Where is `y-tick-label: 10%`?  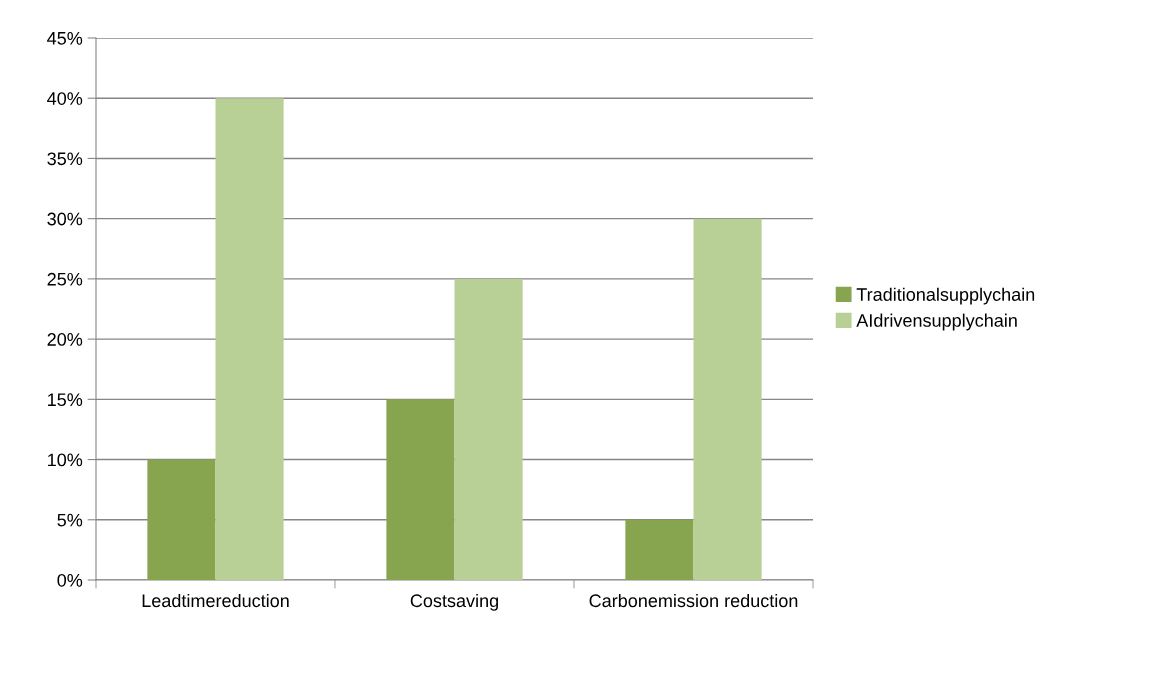 y-tick-label: 10% is located at coordinates (65, 460).